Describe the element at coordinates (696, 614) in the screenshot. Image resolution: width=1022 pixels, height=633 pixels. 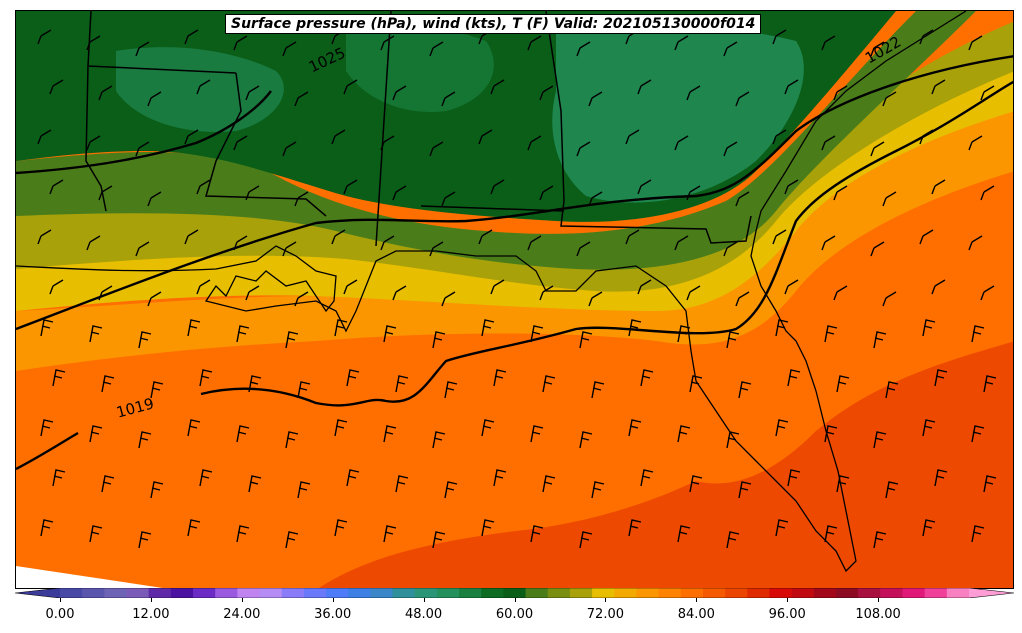
I see `colorbar-tick-label: 84.00` at that location.